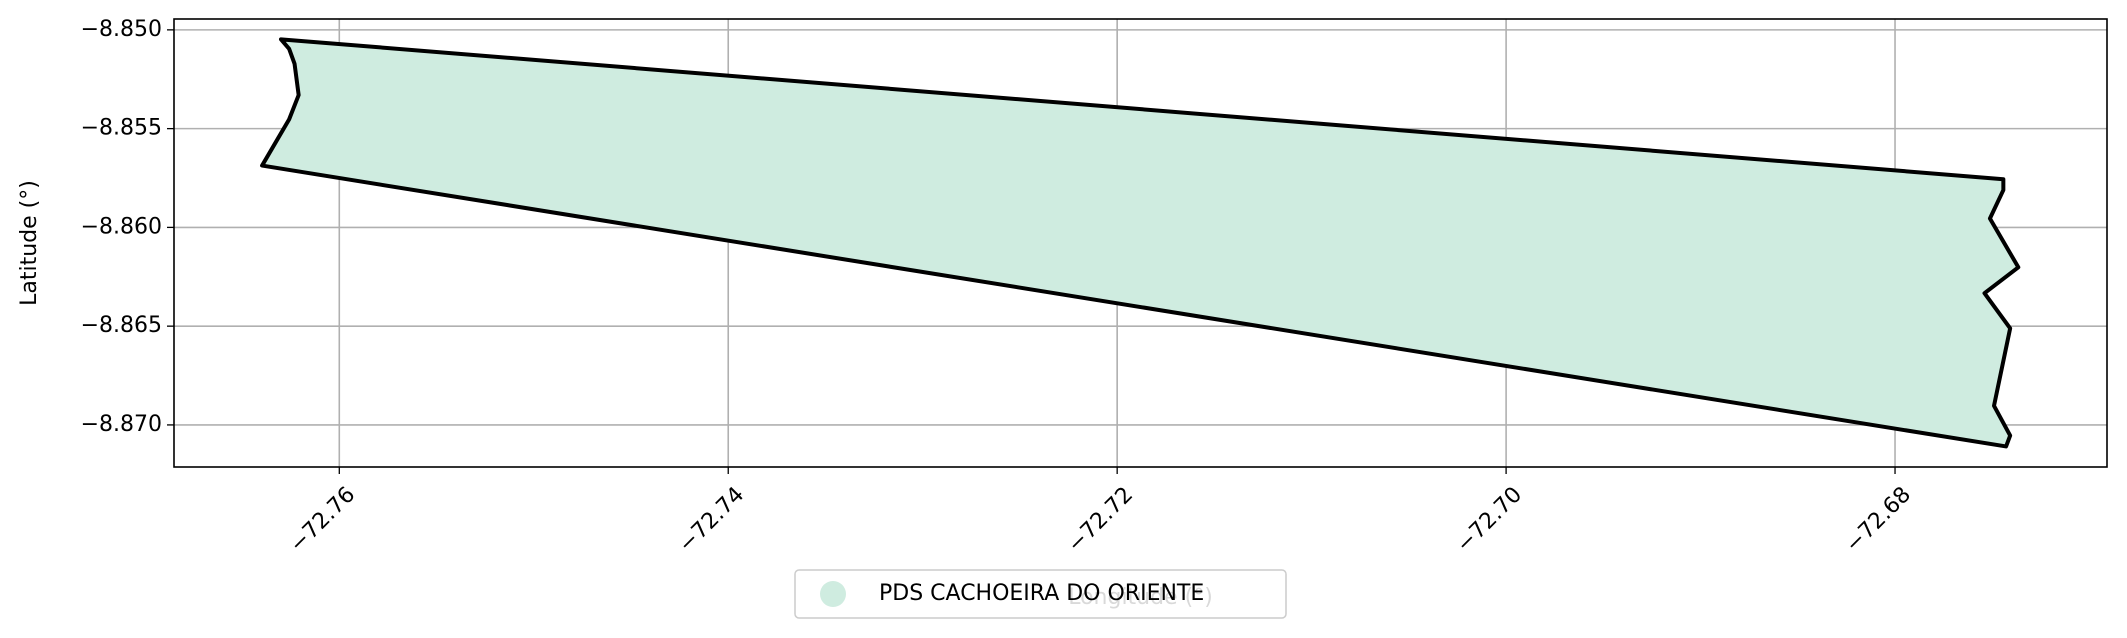 This screenshot has height=638, width=2127. I want to click on x-tick-label: −72.72, so click(1100, 519).